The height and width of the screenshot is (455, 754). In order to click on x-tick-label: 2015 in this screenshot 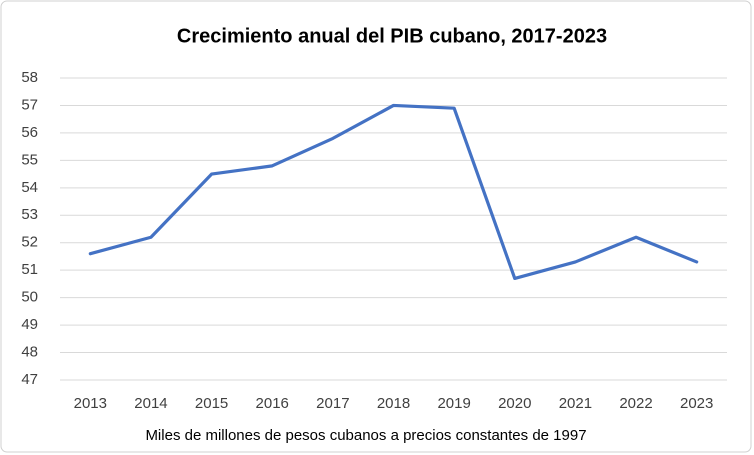, I will do `click(211, 403)`.